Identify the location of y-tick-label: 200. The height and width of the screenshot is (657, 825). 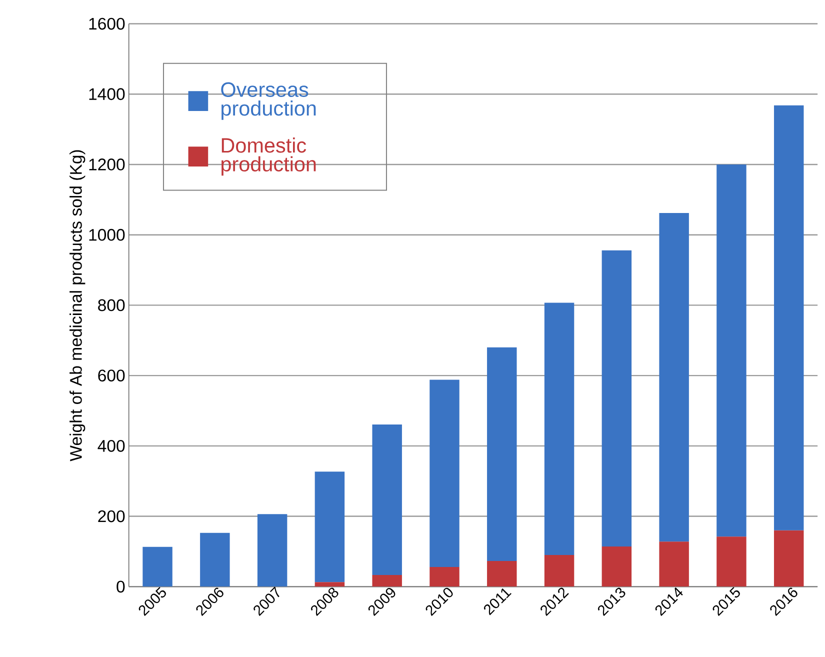
(111, 516).